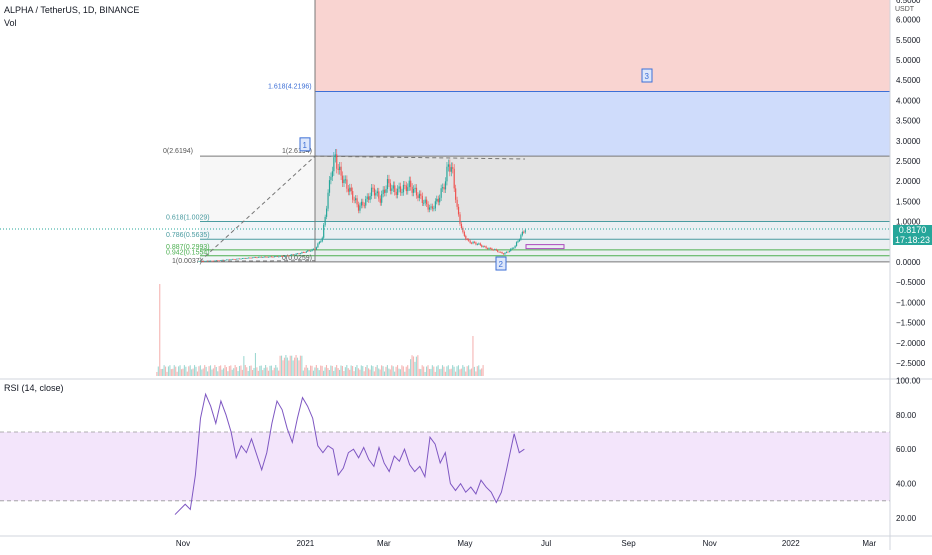 This screenshot has height=555, width=932. Describe the element at coordinates (501, 264) in the screenshot. I see `marker-label-2: 2` at that location.